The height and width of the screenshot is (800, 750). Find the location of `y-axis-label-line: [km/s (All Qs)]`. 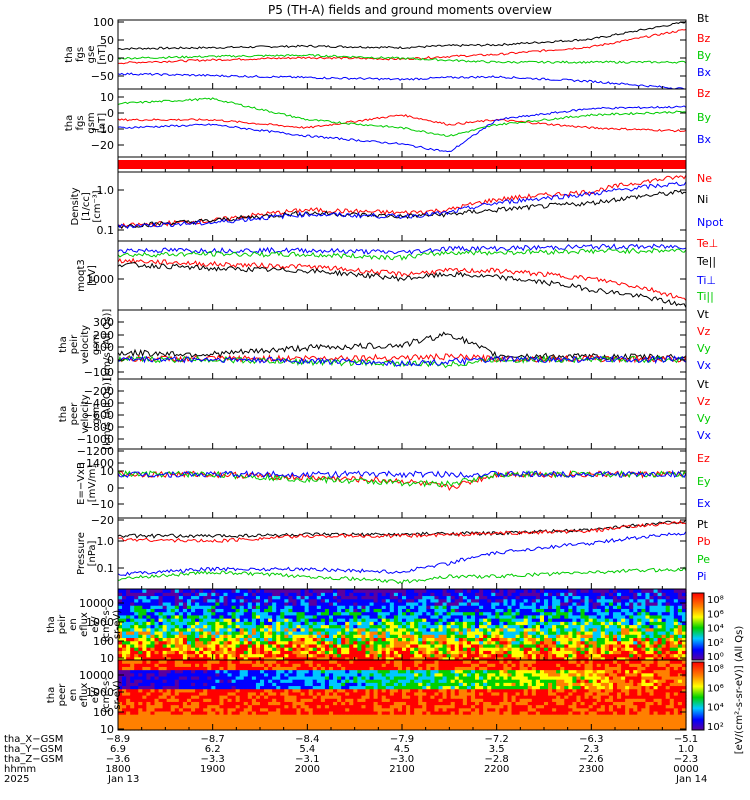

y-axis-label-line: [km/s (All Qs)] is located at coordinates (107, 345).